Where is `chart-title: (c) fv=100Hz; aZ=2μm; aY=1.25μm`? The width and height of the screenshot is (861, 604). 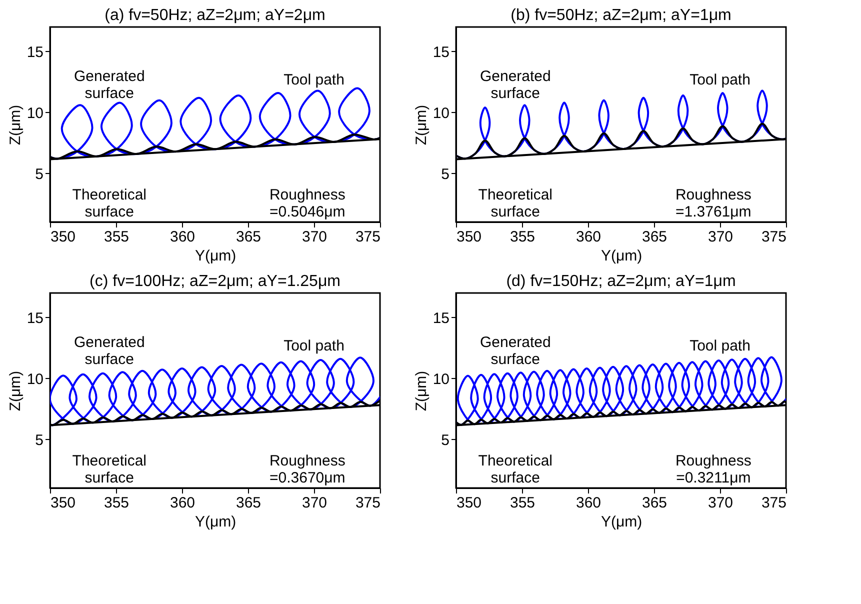
chart-title: (c) fv=100Hz; aZ=2μm; aY=1.25μm is located at coordinates (215, 281).